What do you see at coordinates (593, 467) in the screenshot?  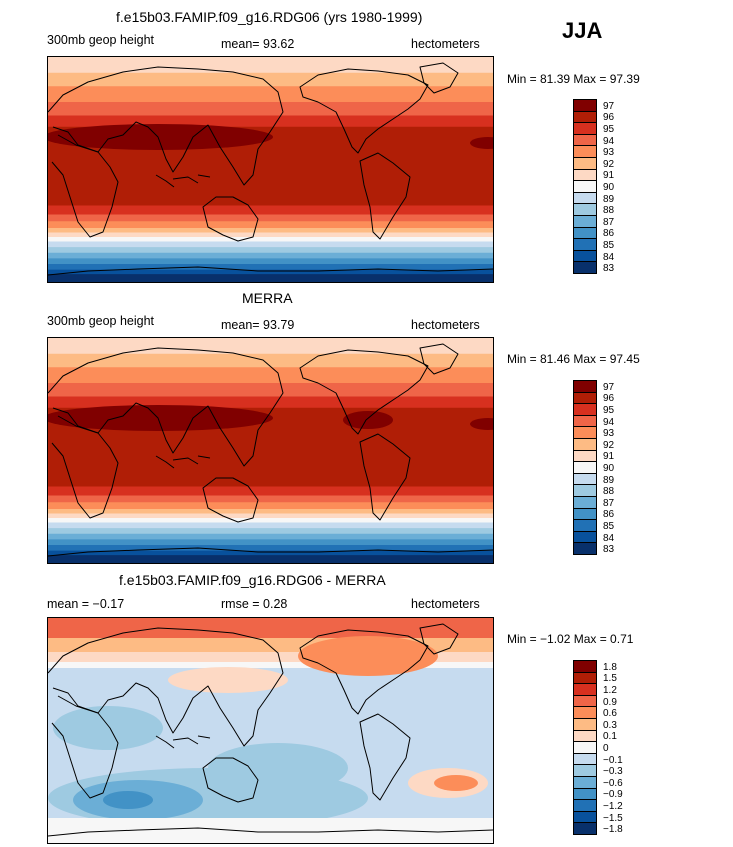 I see `panel-2-colorbar: 97 96 95 94 93 92 91 90 89 88 87 86 85 84 83` at bounding box center [593, 467].